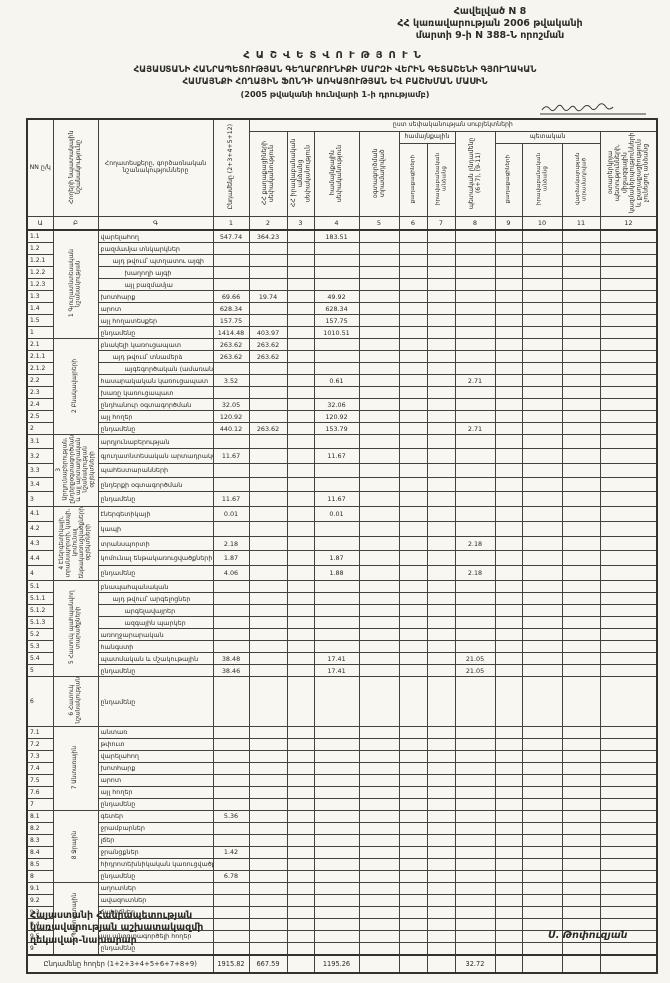 This screenshot has width=670, height=983. I want to click on row-number: 4.1, so click(40, 513).